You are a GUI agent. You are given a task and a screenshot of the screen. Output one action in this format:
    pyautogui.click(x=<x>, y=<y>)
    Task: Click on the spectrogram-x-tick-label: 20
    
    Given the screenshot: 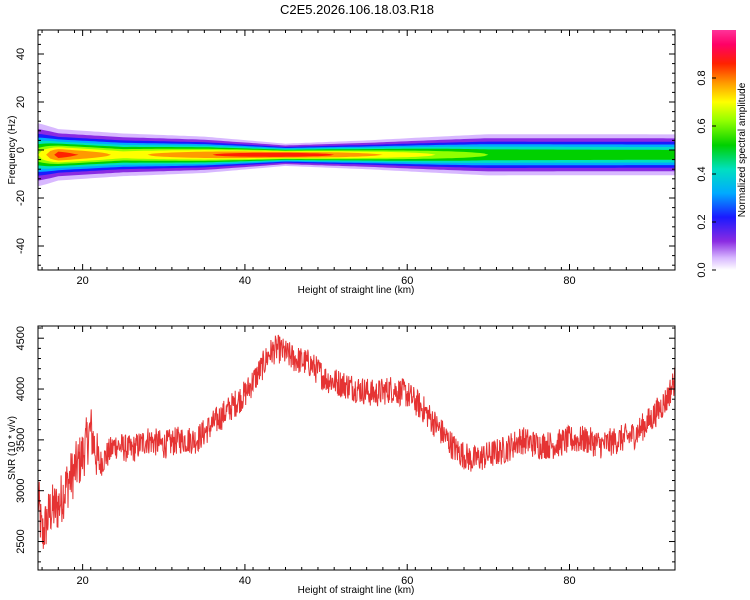 What is the action you would take?
    pyautogui.click(x=83, y=281)
    